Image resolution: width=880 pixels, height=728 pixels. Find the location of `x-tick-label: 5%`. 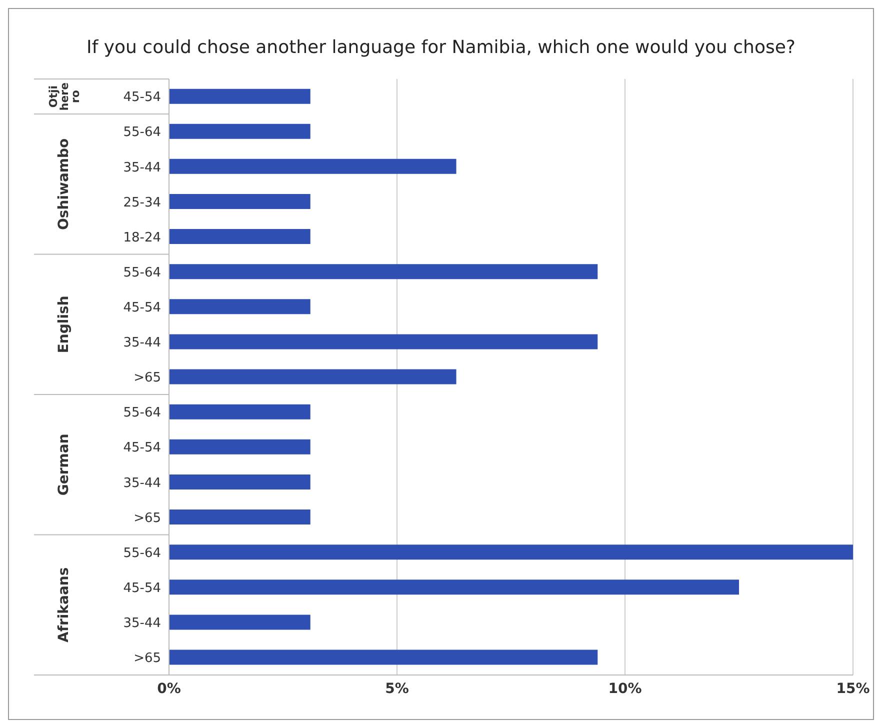

x-tick-label: 5% is located at coordinates (397, 688).